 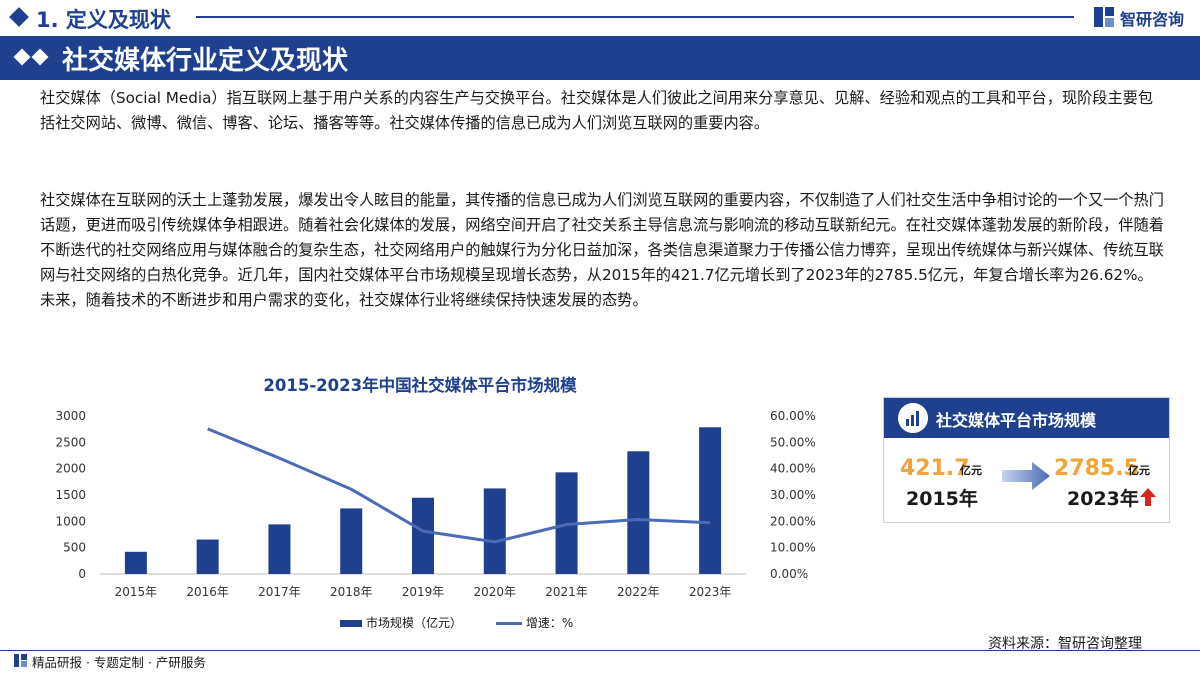 What do you see at coordinates (1096, 468) in the screenshot?
I see `end-value: 2785.5` at bounding box center [1096, 468].